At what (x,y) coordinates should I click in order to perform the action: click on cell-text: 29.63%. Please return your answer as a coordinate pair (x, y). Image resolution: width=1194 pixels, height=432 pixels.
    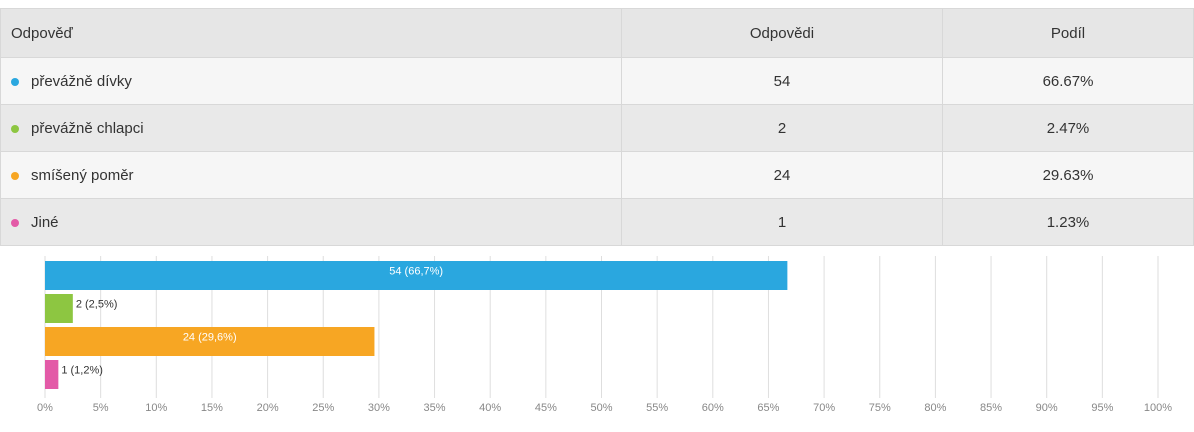
    Looking at the image, I should click on (1068, 175).